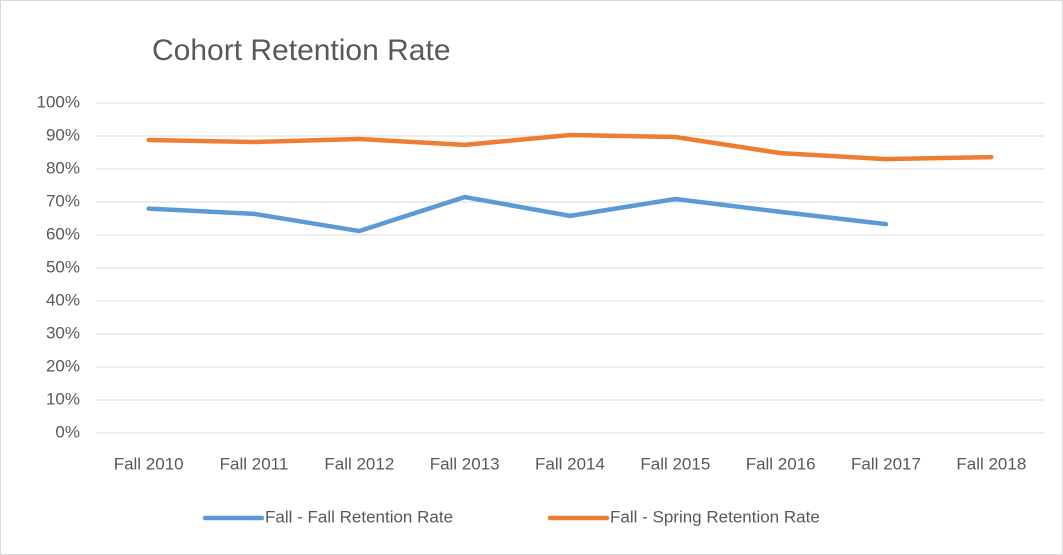 This screenshot has width=1063, height=555. What do you see at coordinates (67, 431) in the screenshot?
I see `y-tick-label: 0%` at bounding box center [67, 431].